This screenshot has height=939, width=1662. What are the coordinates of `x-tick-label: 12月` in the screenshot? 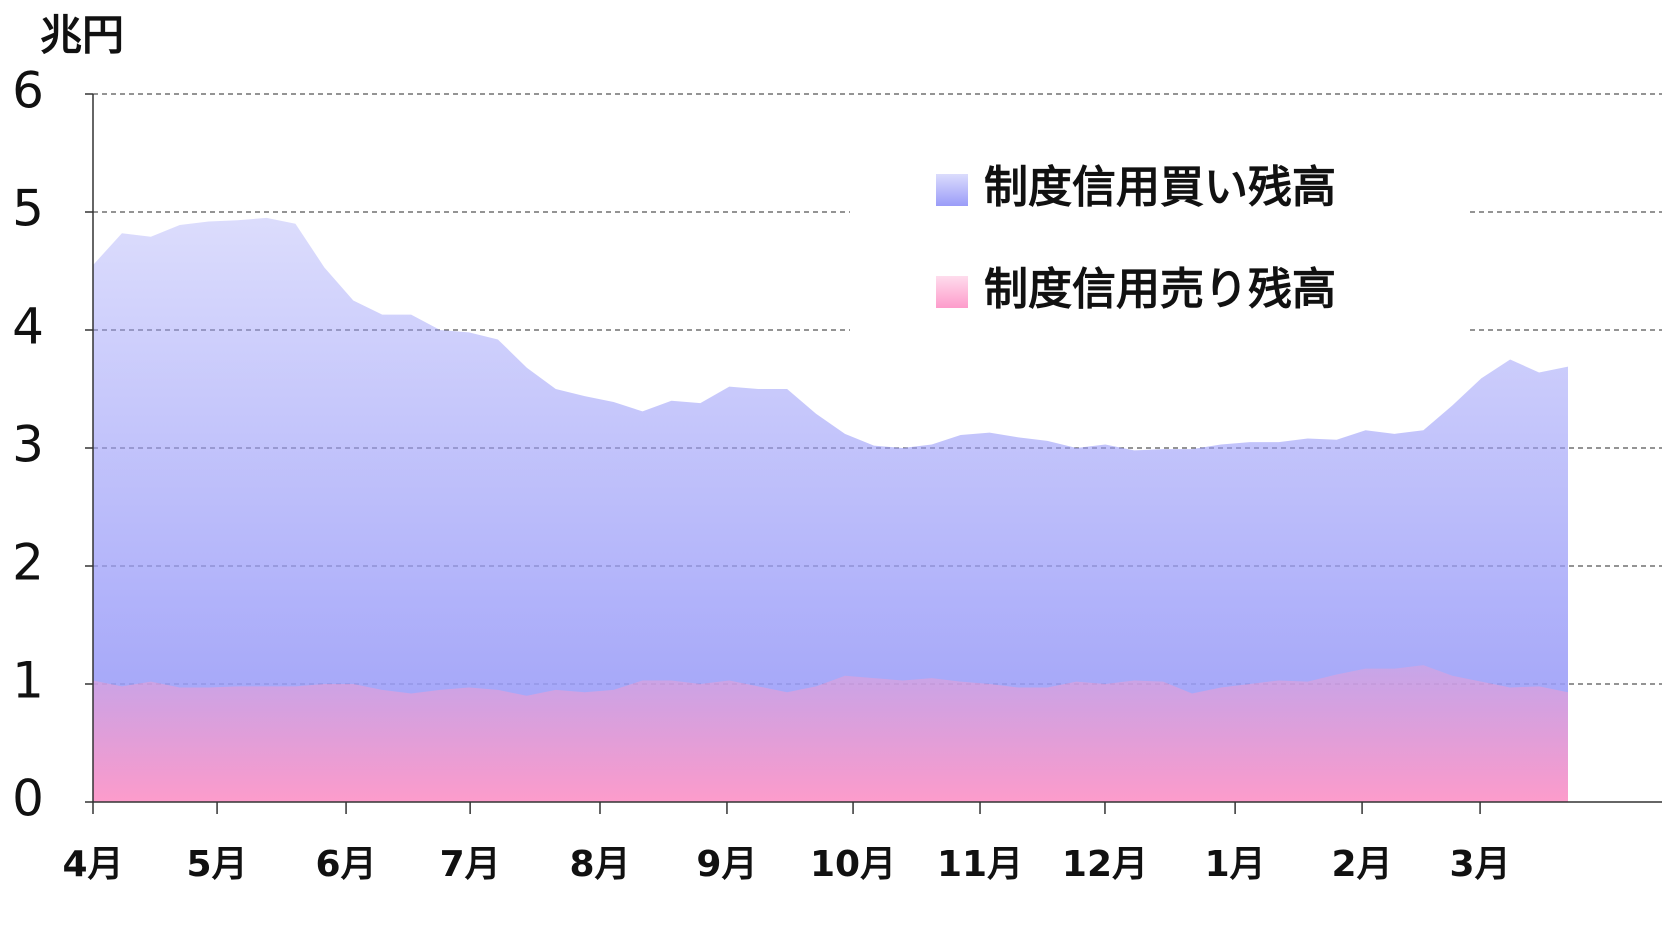 It's located at (1105, 864).